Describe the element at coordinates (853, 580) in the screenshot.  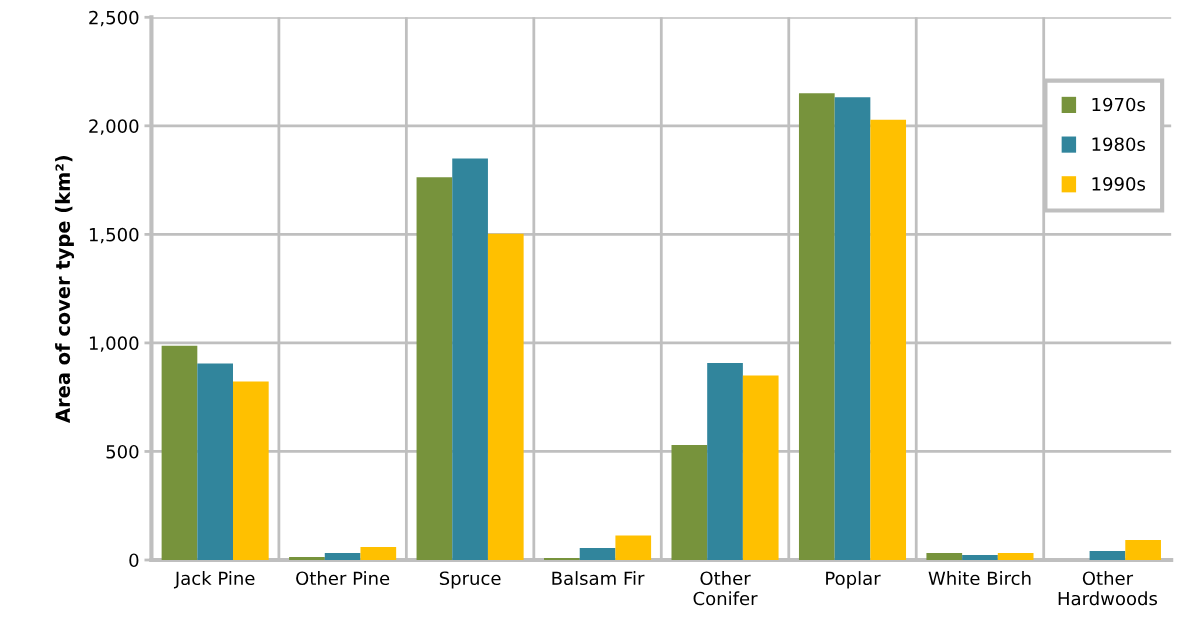
I see `x-tick-label: Poplar` at that location.